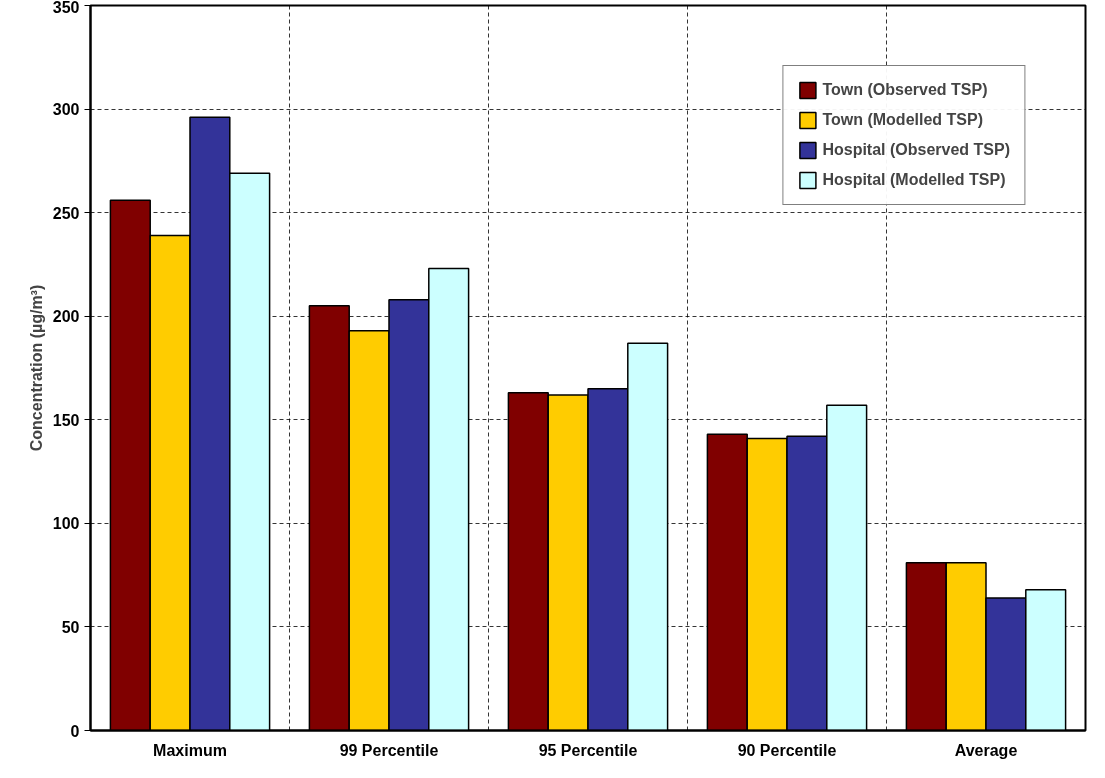 The width and height of the screenshot is (1105, 778). Describe the element at coordinates (914, 180) in the screenshot. I see `legend-label: Hospital (Modelled TSP)` at that location.